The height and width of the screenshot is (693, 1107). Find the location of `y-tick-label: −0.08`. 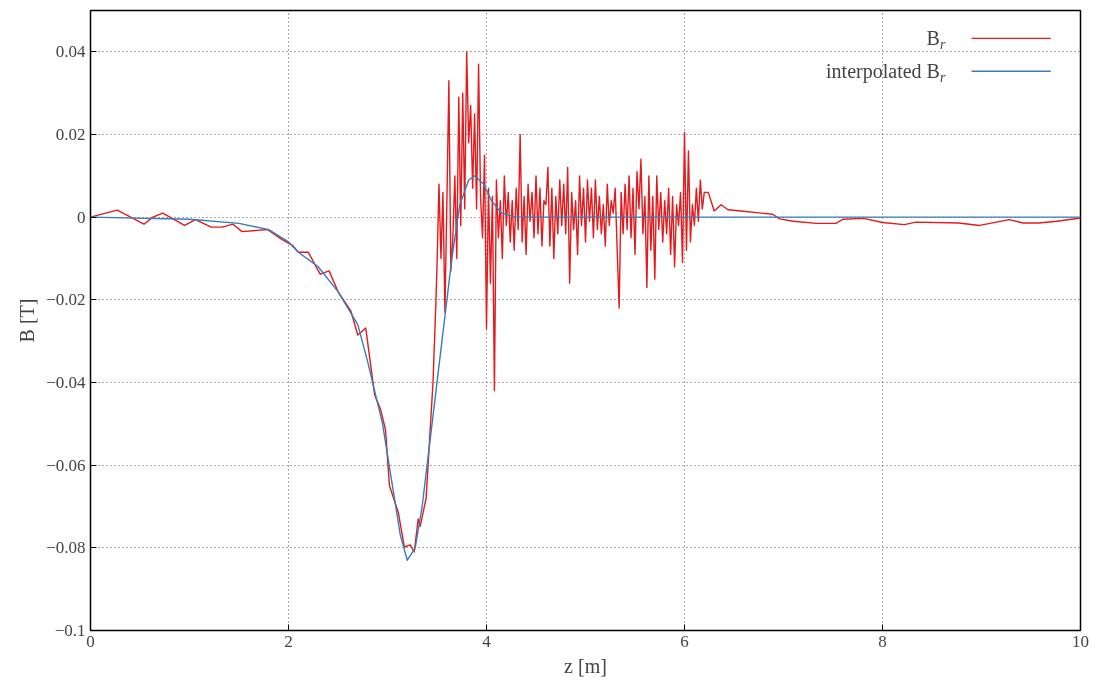

y-tick-label: −0.08 is located at coordinates (66, 548).